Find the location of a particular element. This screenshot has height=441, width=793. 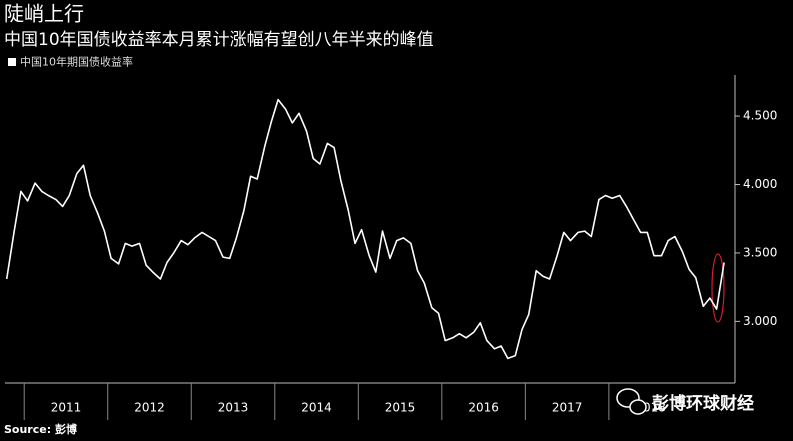

watermark-text: 彭博环球财经 is located at coordinates (703, 403).